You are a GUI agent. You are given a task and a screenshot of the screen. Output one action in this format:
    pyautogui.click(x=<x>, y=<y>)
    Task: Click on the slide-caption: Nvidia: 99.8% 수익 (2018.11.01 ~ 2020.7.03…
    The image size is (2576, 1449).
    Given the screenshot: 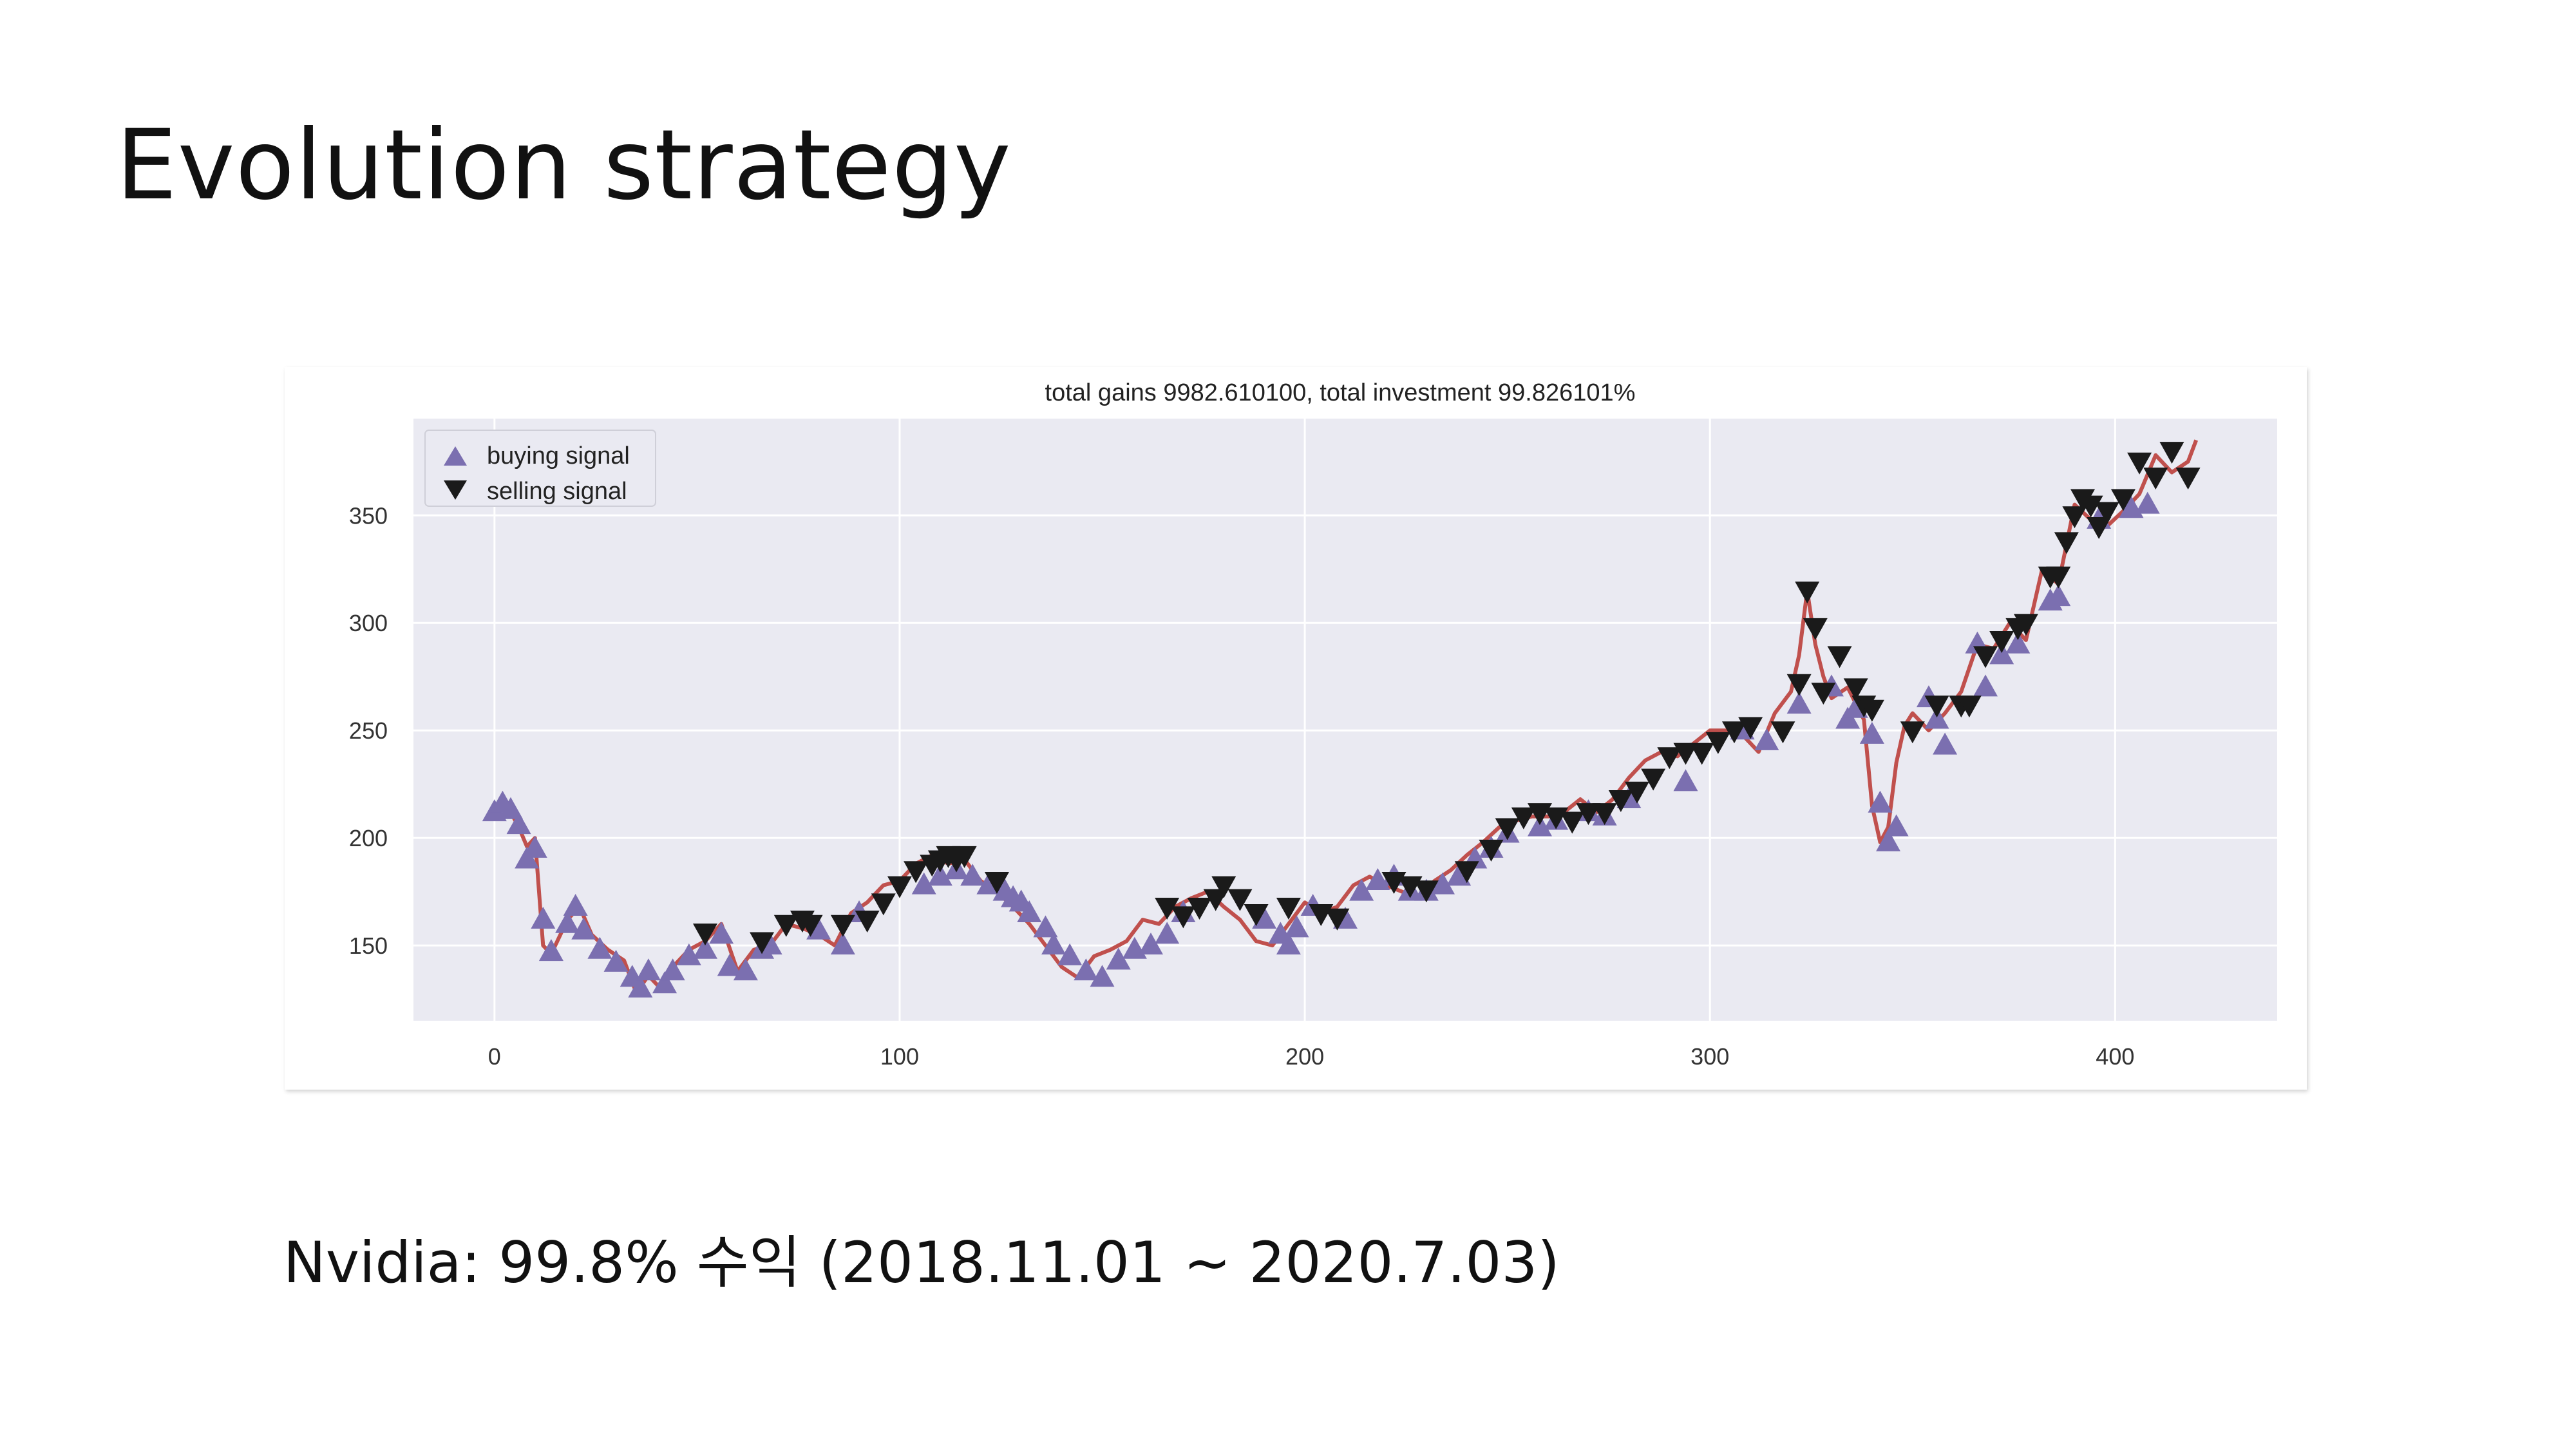 What is the action you would take?
    pyautogui.click(x=921, y=1262)
    